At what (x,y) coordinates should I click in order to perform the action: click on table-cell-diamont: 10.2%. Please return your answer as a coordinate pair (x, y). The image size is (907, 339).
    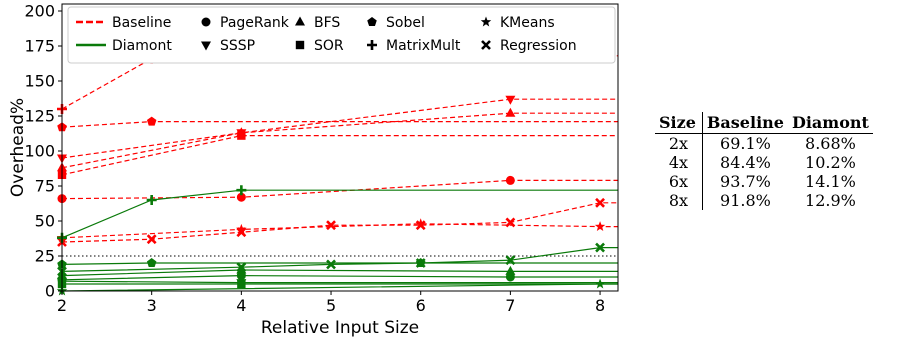
    Looking at the image, I should click on (830, 162).